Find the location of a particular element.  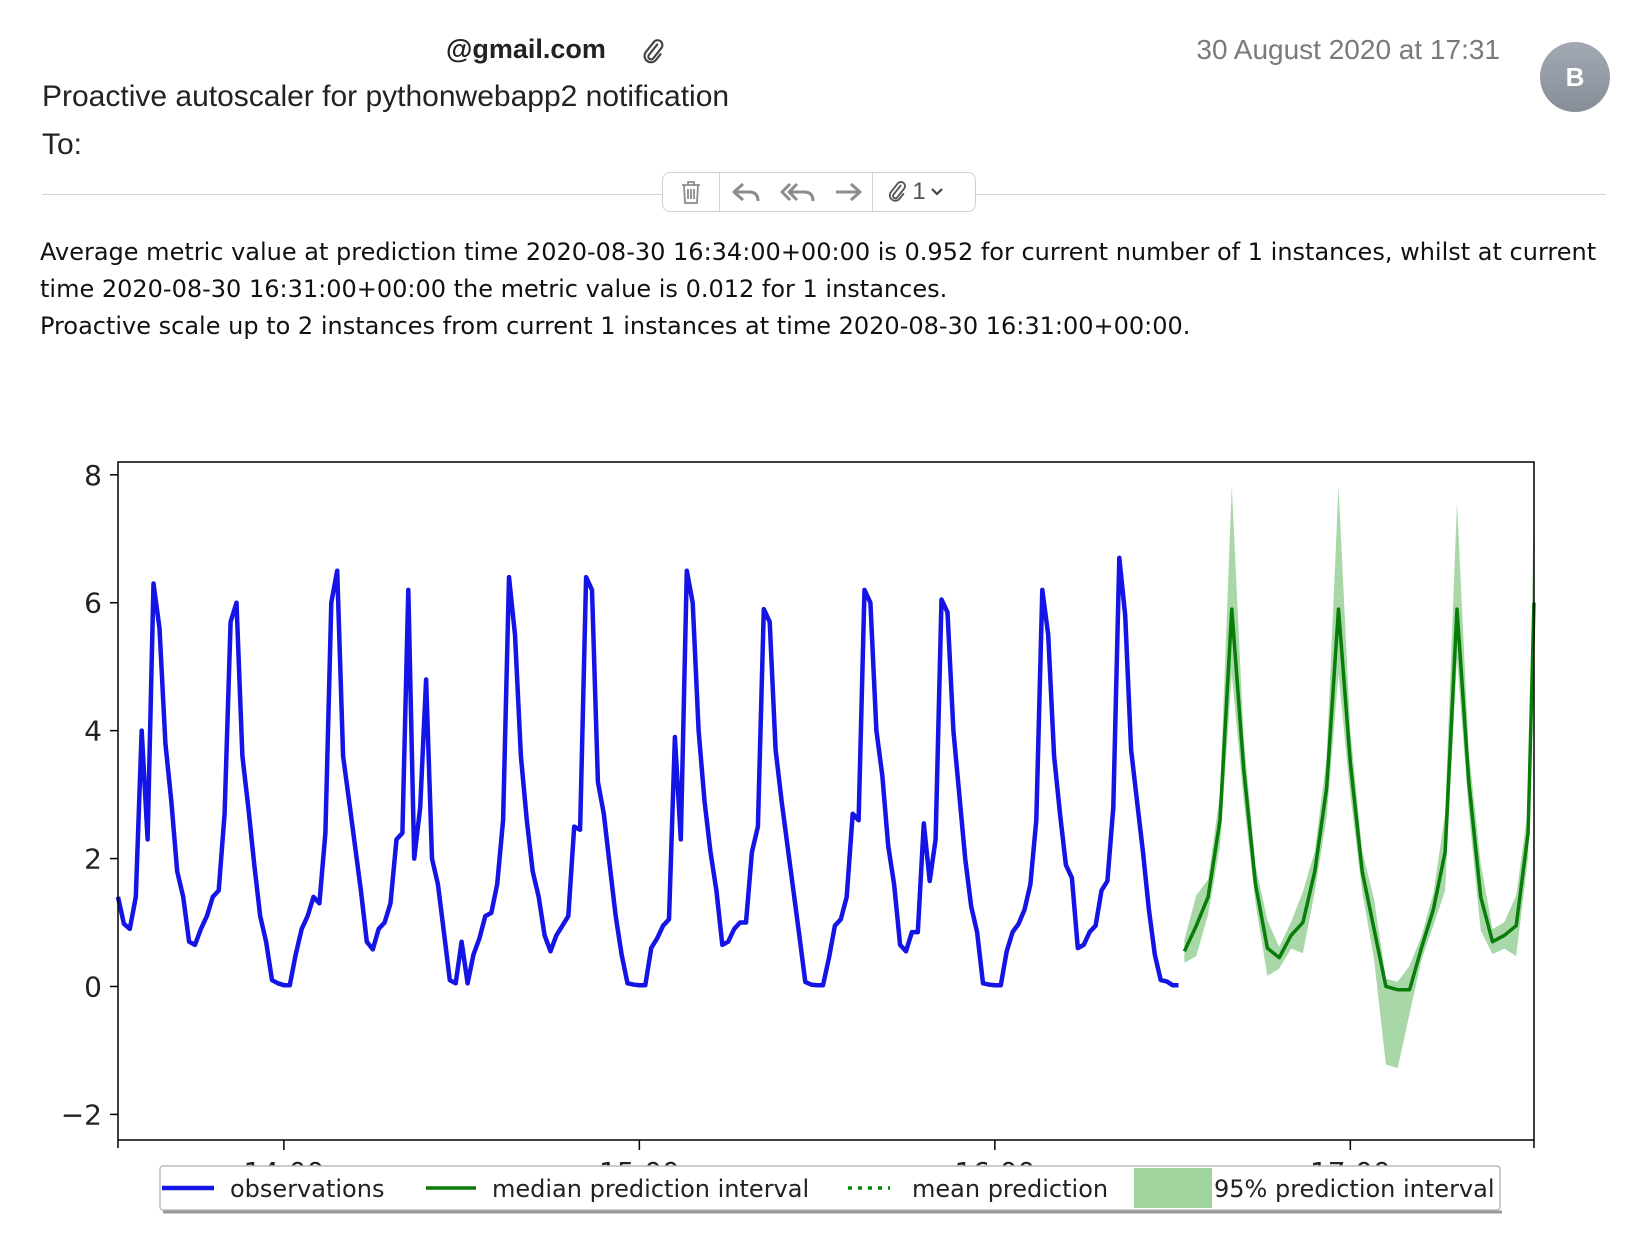

attachments-button: 1 is located at coordinates (915, 192).